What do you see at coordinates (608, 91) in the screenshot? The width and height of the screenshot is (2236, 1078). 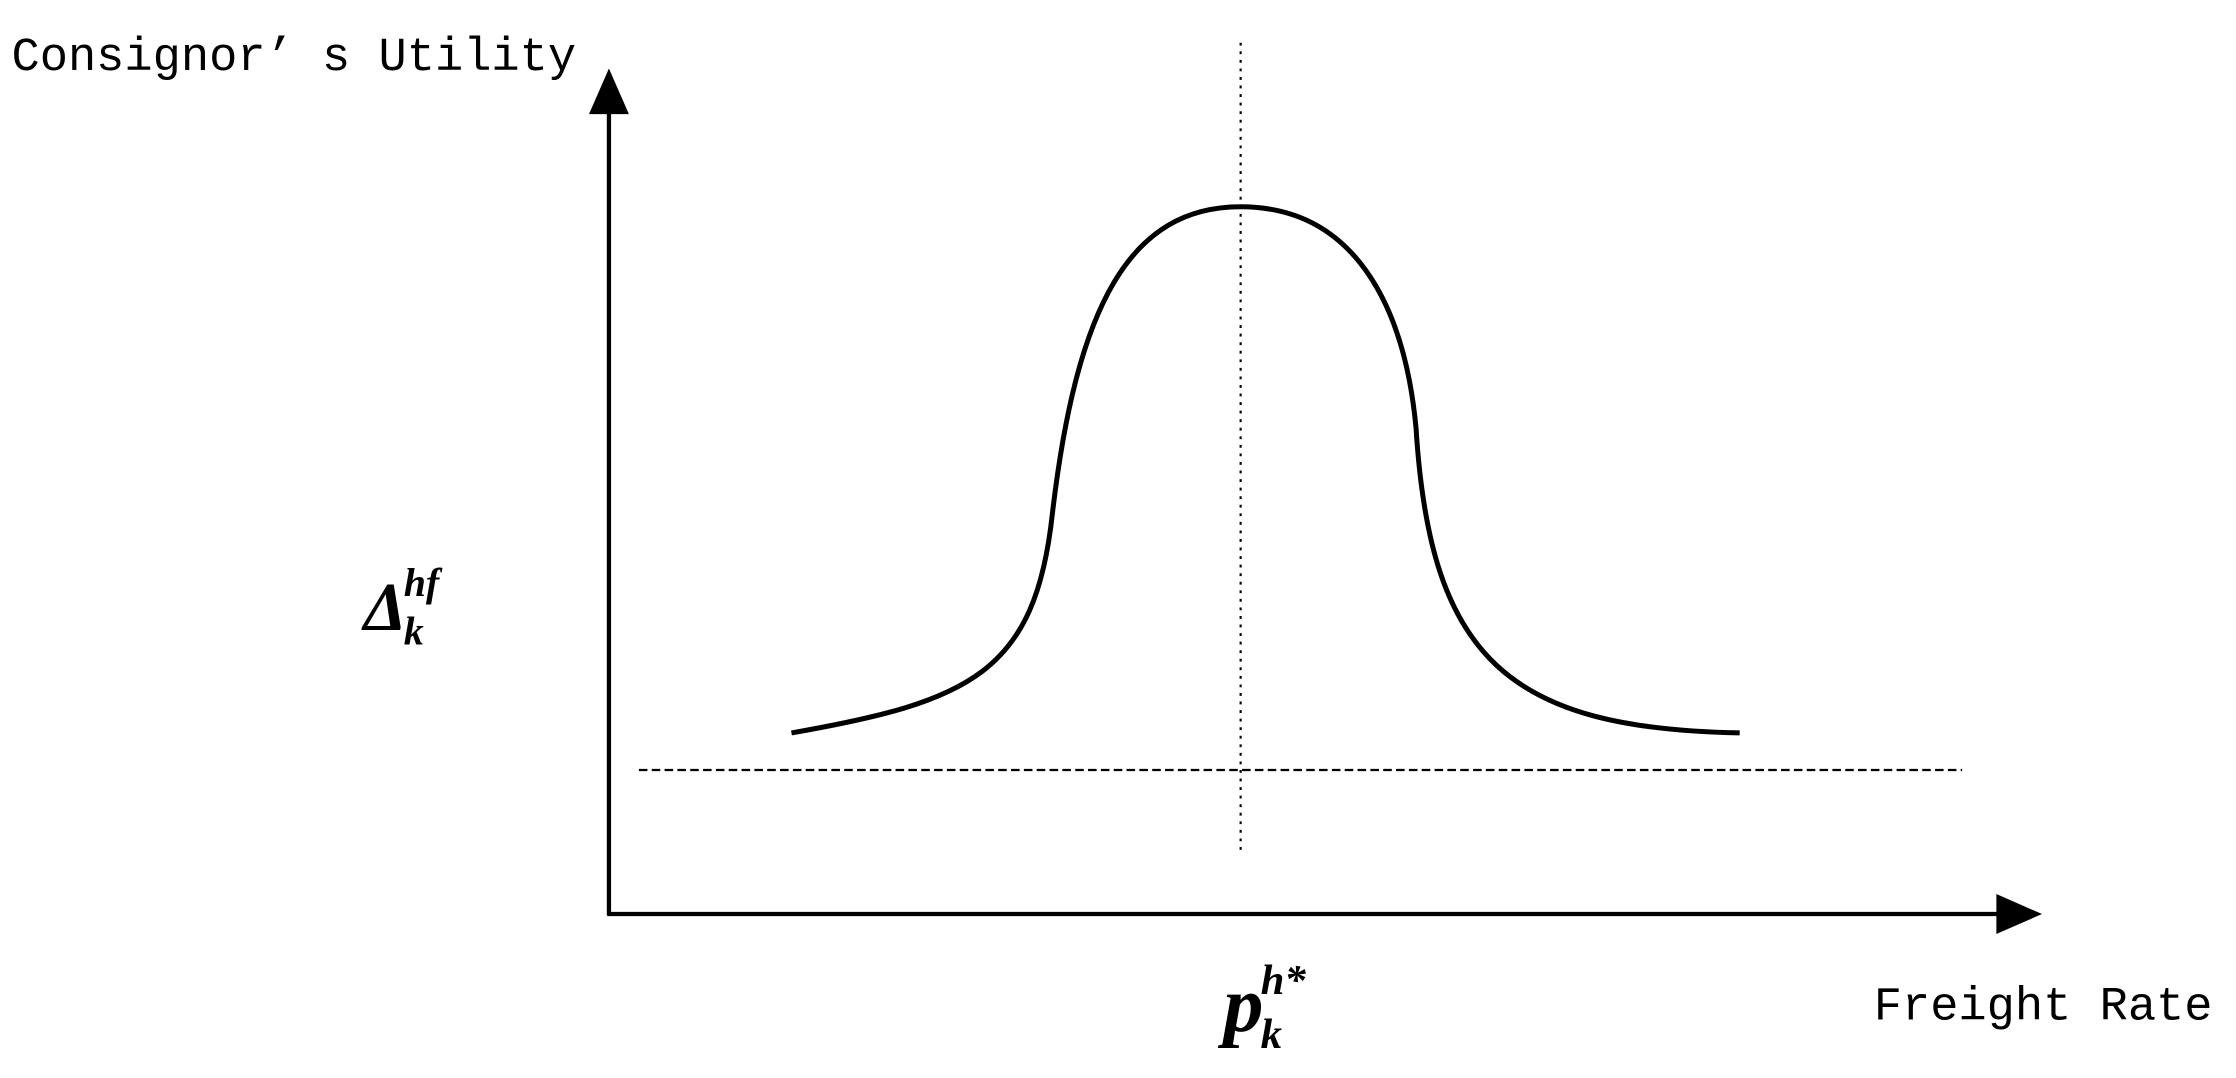 I see `y-axis-arrow` at bounding box center [608, 91].